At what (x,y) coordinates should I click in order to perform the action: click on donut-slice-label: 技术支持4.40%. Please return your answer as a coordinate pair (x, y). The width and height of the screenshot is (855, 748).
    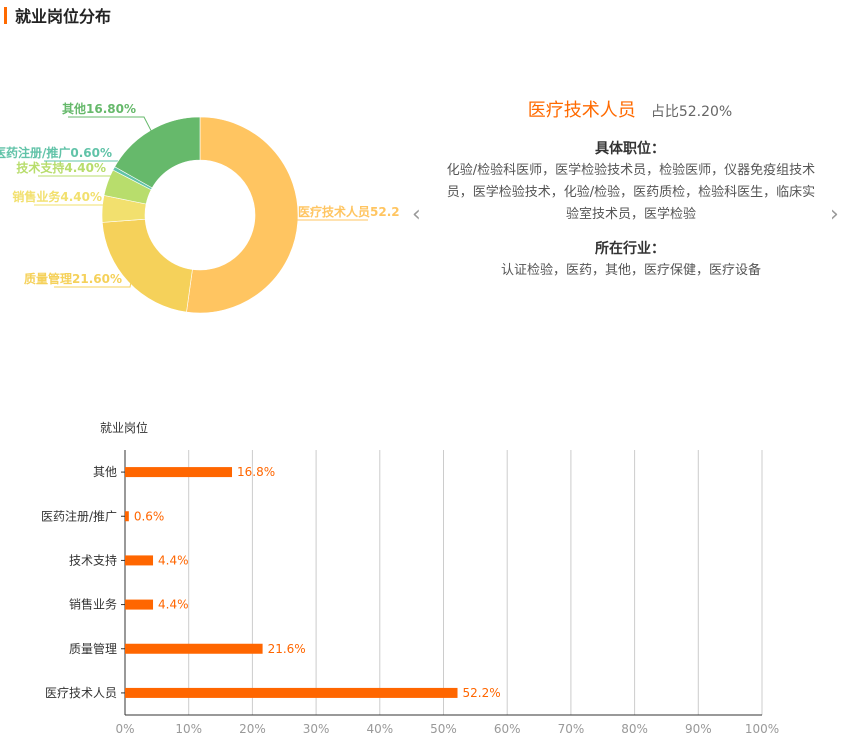
    Looking at the image, I should click on (61, 167).